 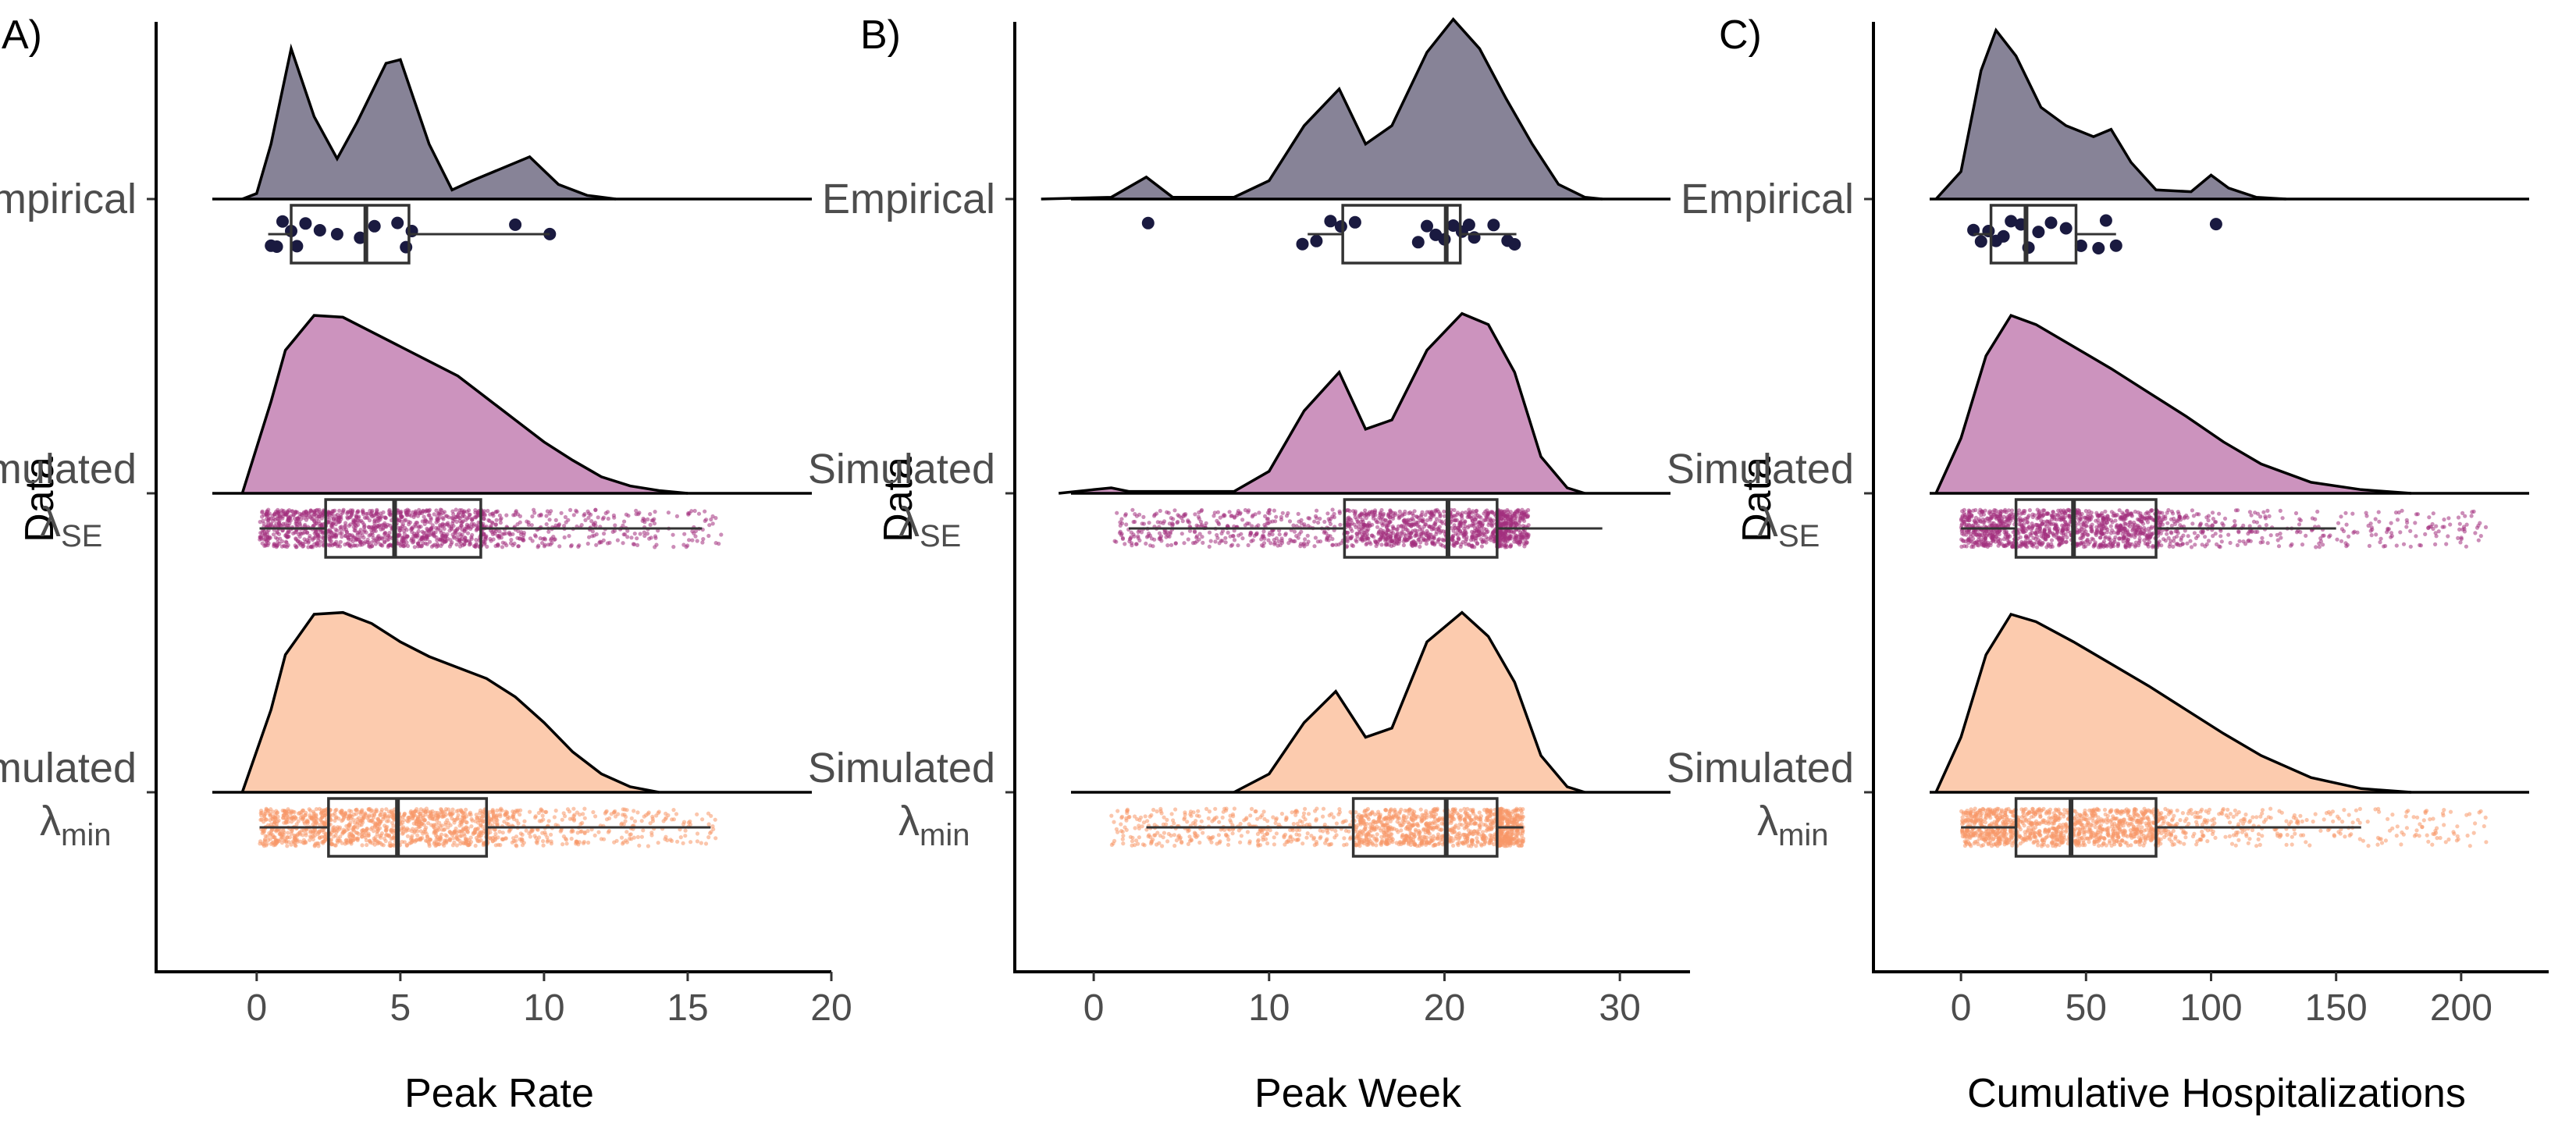 What do you see at coordinates (429, 122) in the screenshot?
I see `density-line` at bounding box center [429, 122].